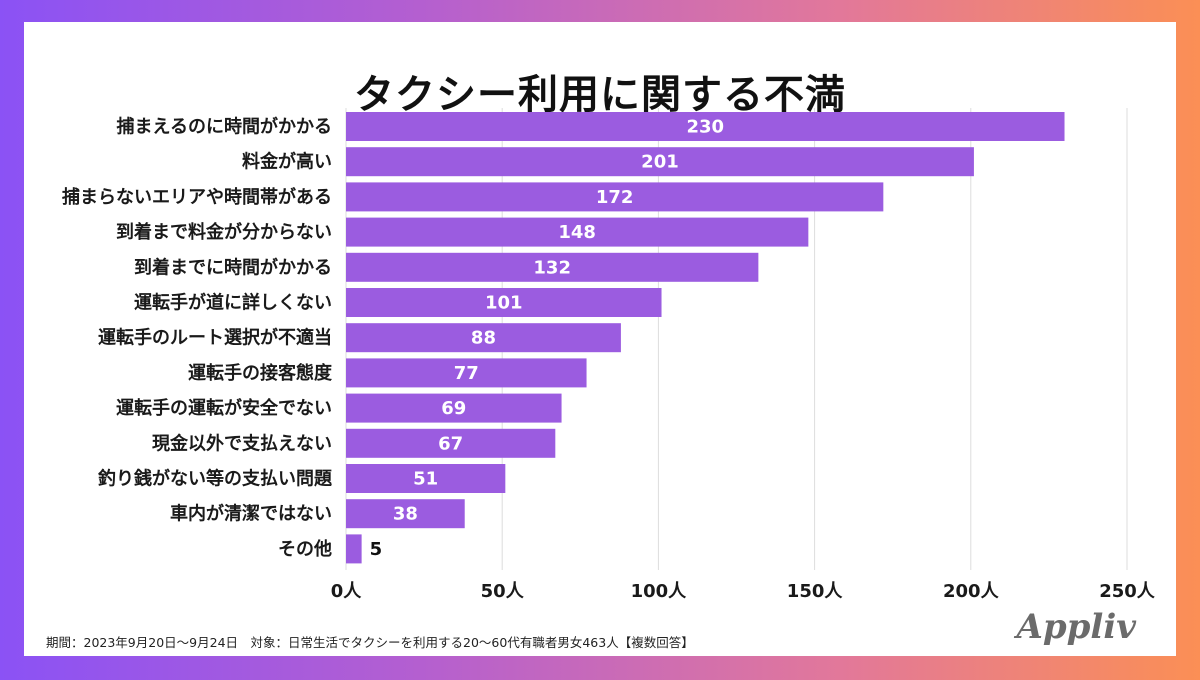  I want to click on x-tick-label: 150人, so click(815, 591).